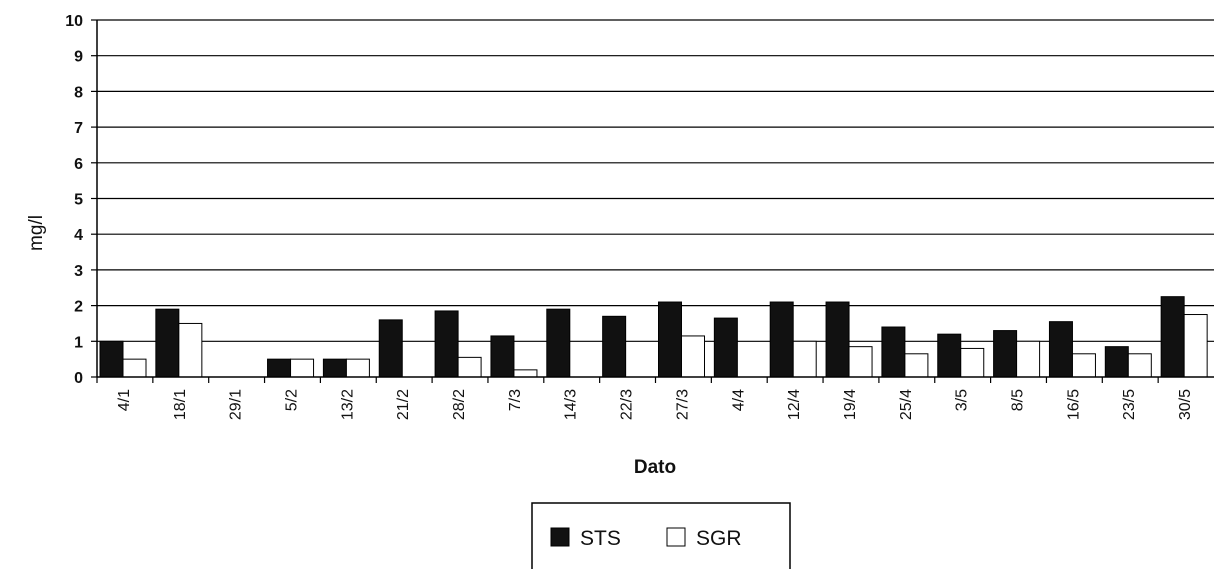 The height and width of the screenshot is (569, 1214). Describe the element at coordinates (1129, 404) in the screenshot. I see `x-tick-label: 23/5` at that location.